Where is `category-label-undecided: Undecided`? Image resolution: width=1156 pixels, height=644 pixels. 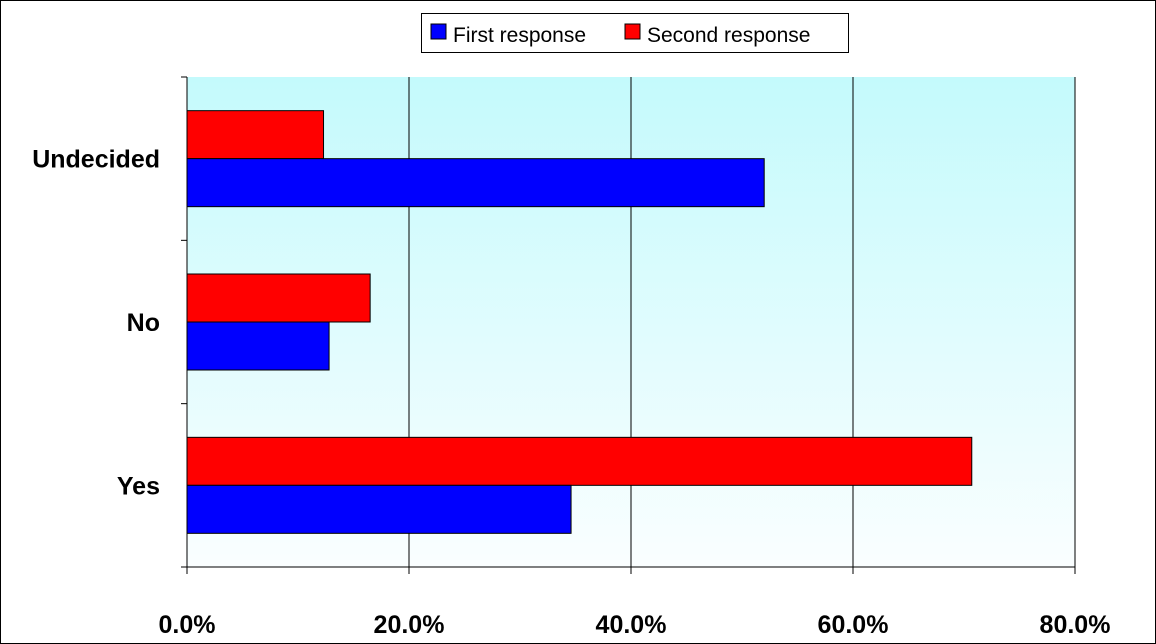
category-label-undecided: Undecided is located at coordinates (96, 160).